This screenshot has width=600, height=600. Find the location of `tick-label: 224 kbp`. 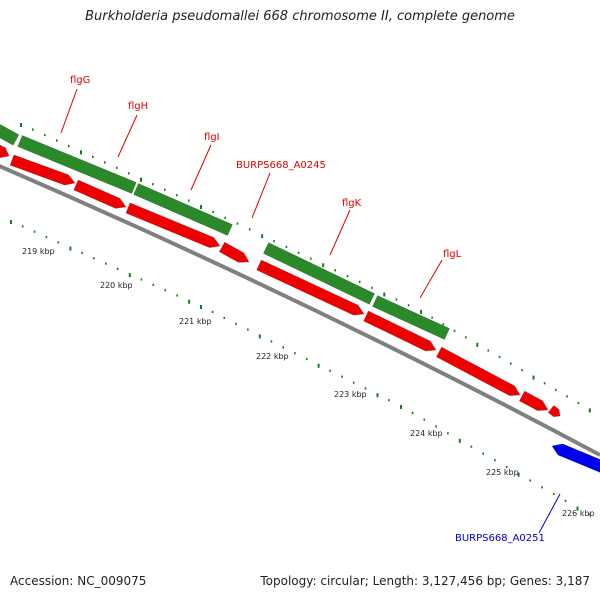

tick-label: 224 kbp is located at coordinates (426, 433).